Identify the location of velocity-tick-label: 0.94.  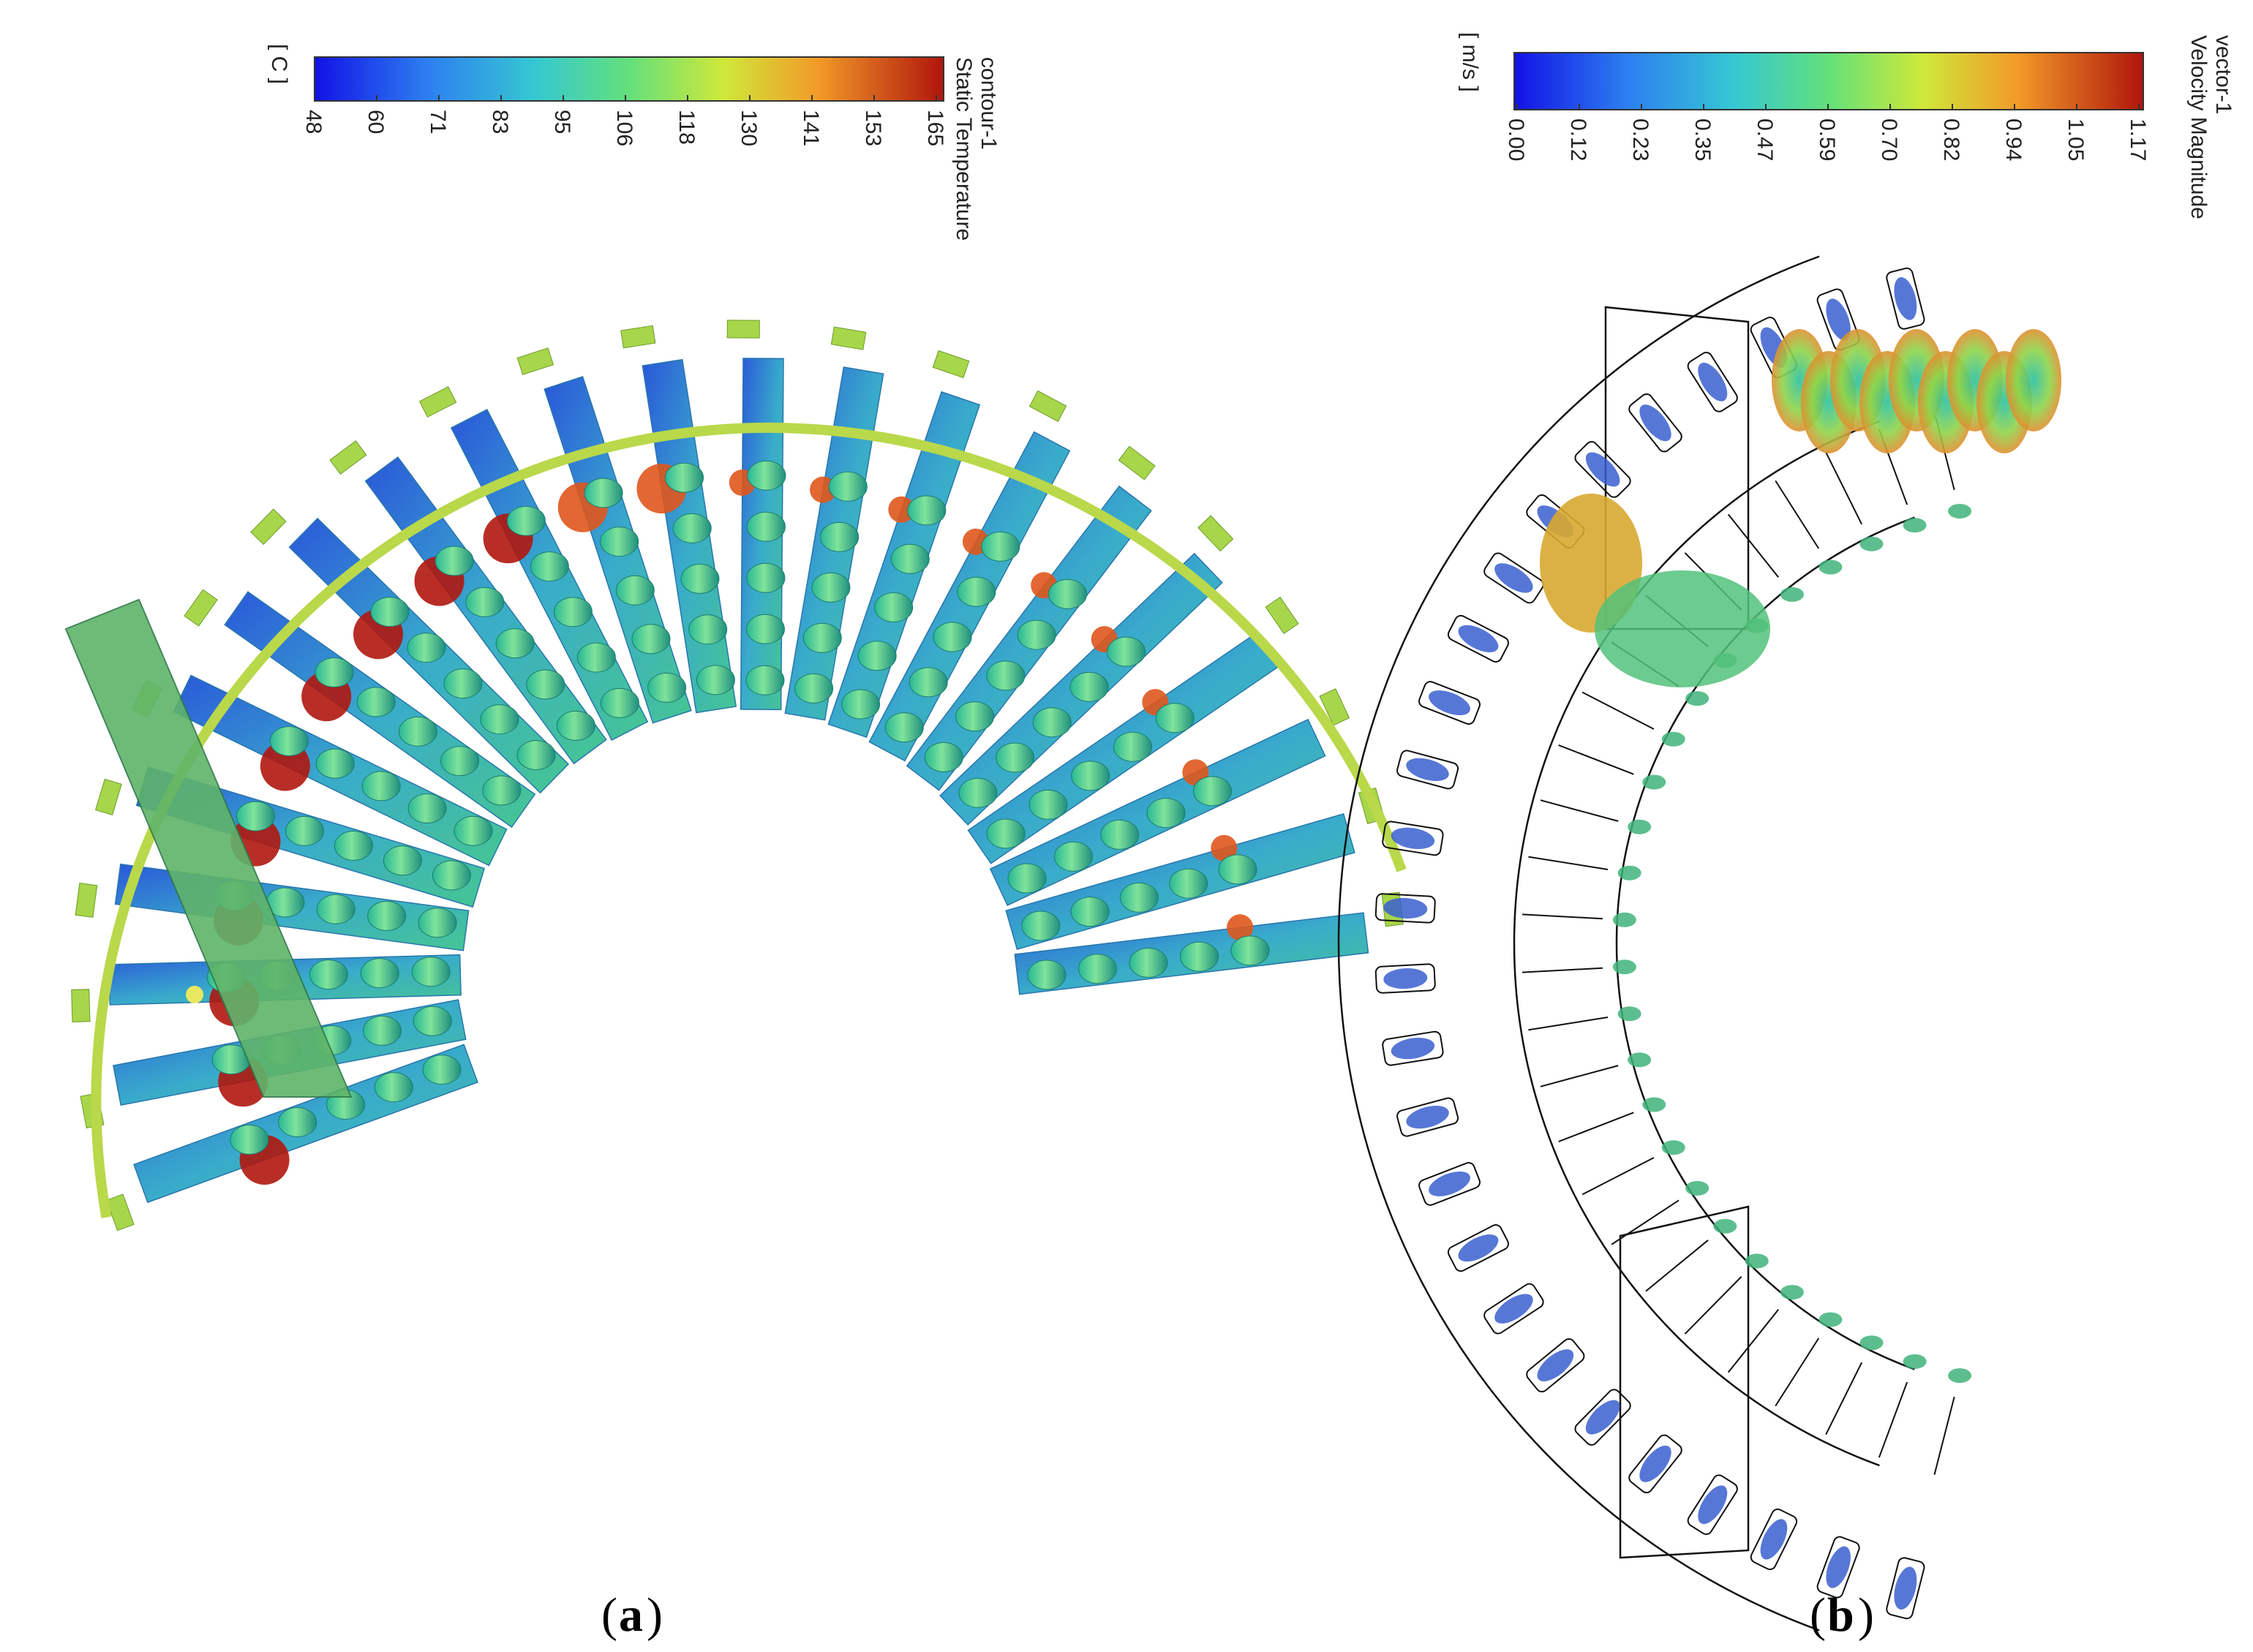
(2013, 139).